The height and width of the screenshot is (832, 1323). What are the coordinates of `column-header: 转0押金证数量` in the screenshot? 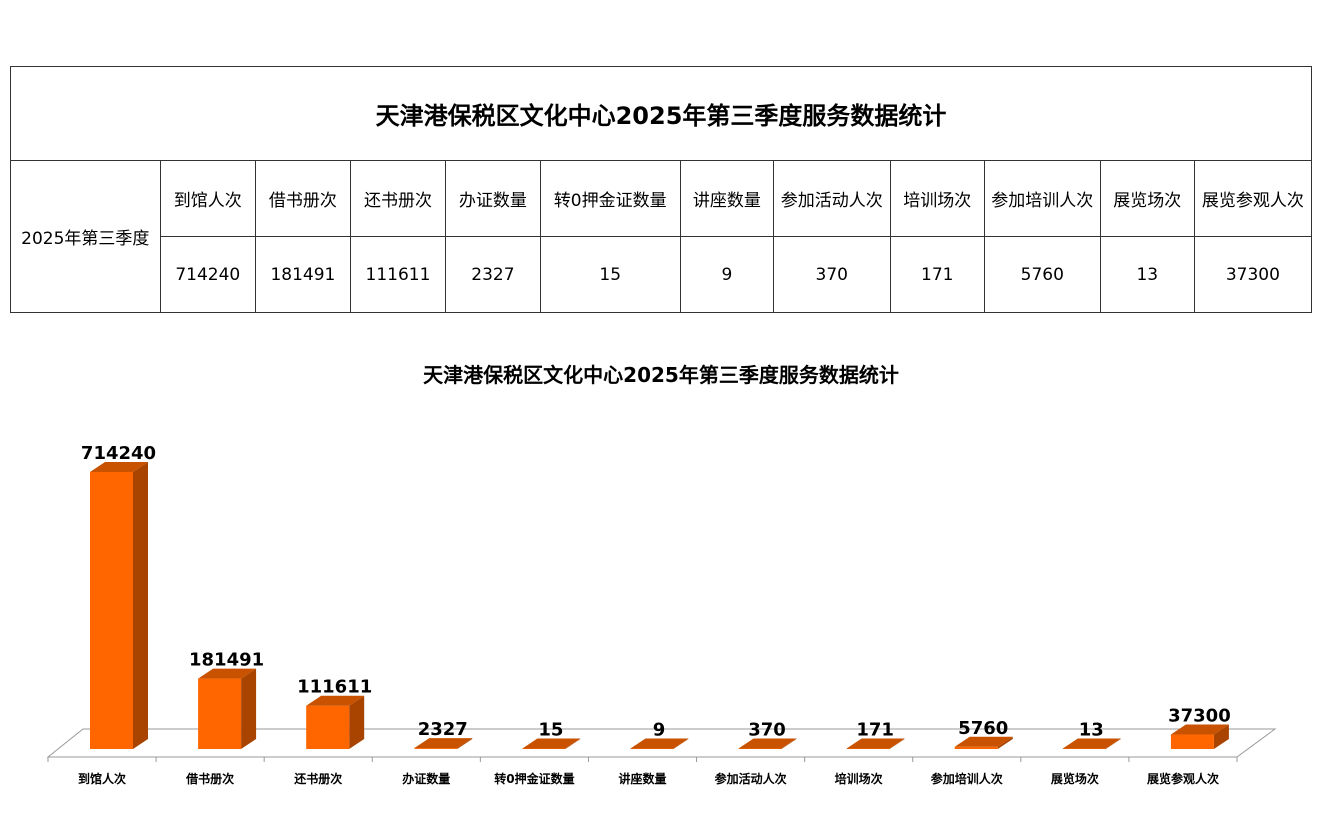 It's located at (610, 198).